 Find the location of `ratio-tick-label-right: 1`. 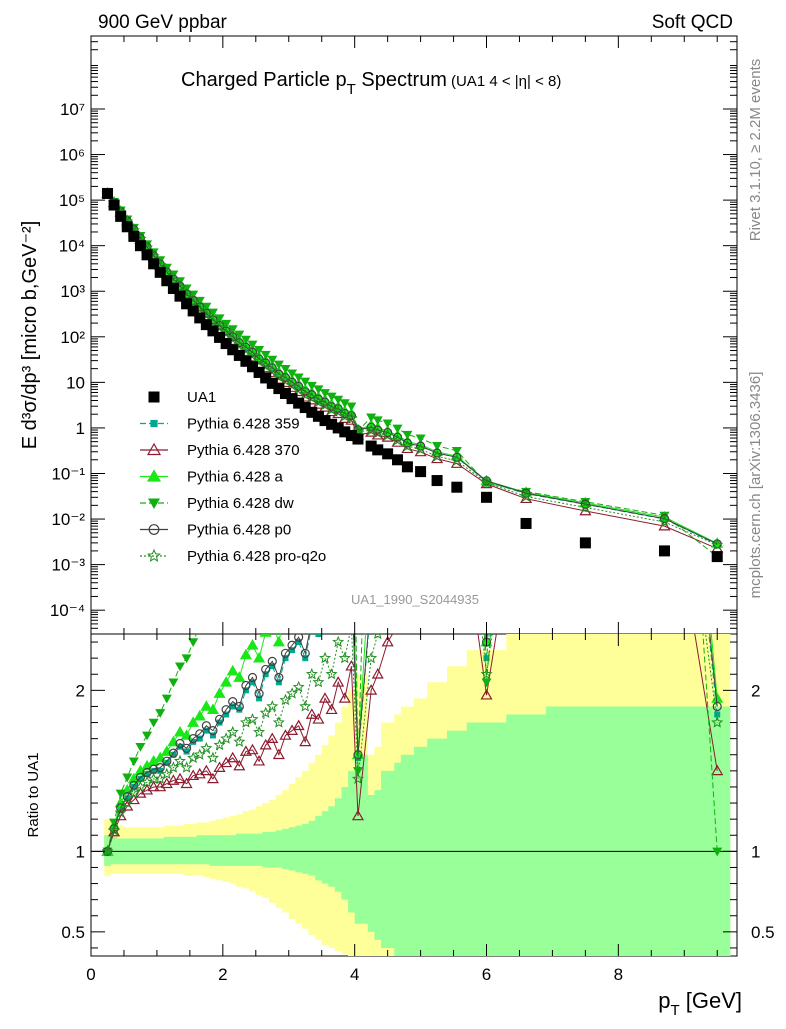

ratio-tick-label-right: 1 is located at coordinates (755, 851).